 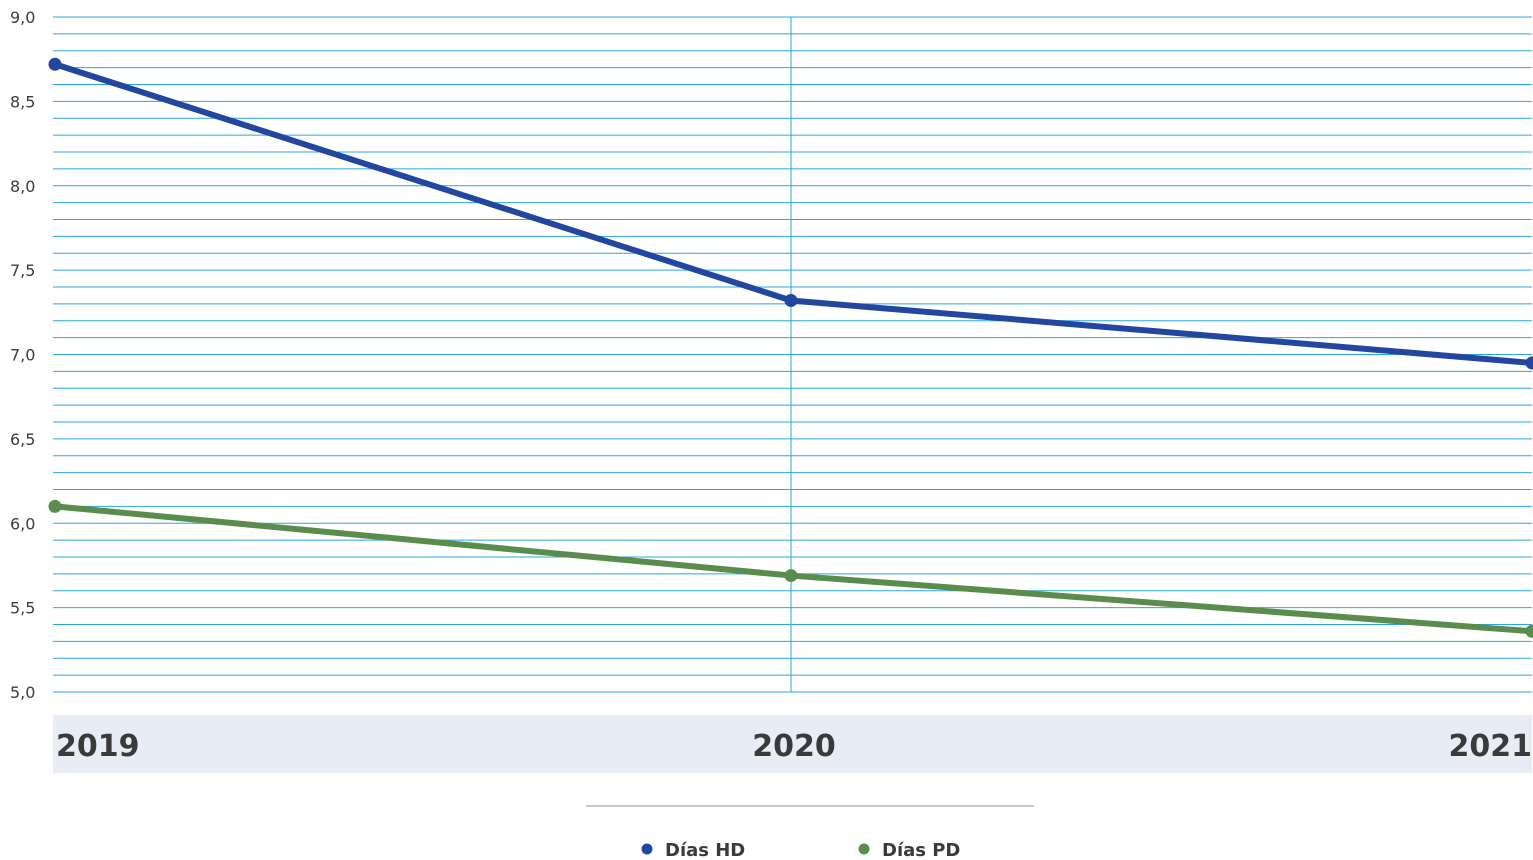 I want to click on y-axis: 9,0 8,5 8,0 7,5 7,0 6,5 6,0 5,5 5,0, so click(x=22, y=355).